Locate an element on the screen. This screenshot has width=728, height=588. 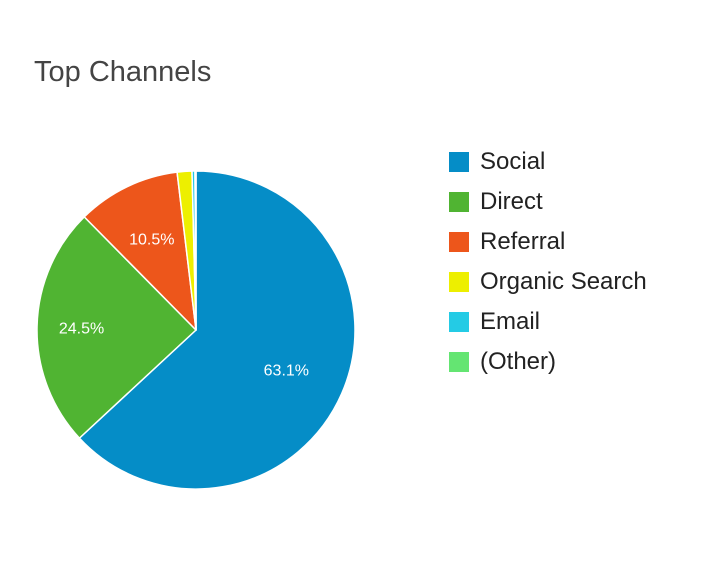
legend-item-email: Email is located at coordinates (548, 322).